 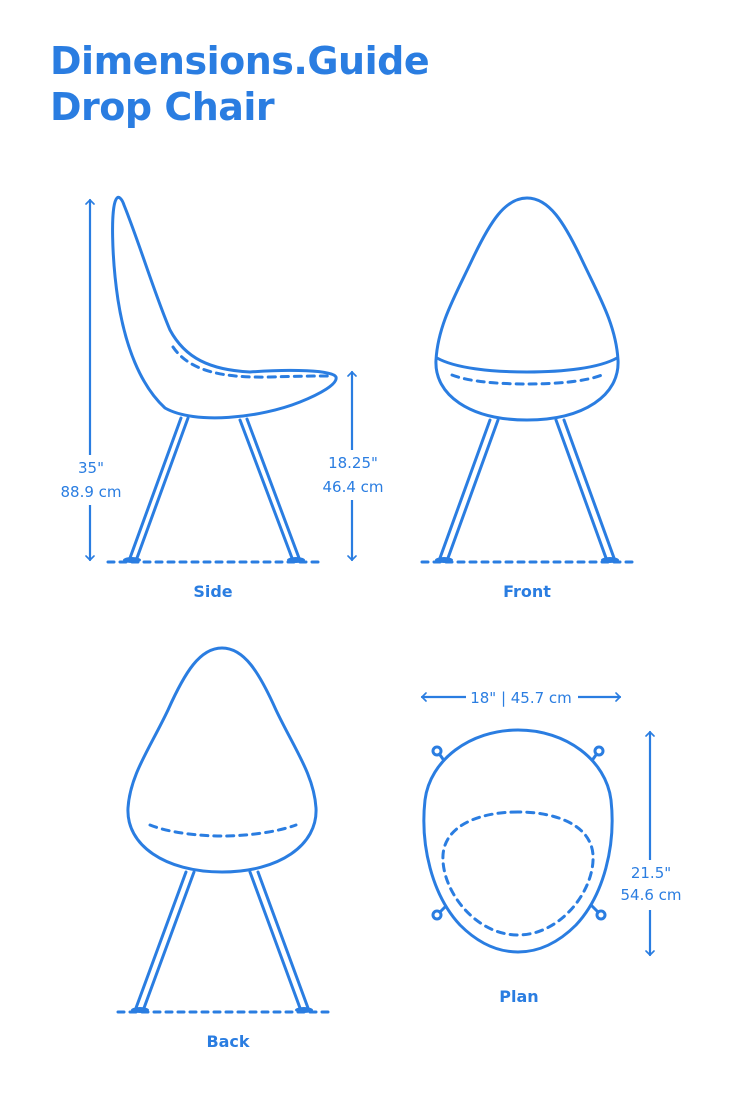 What do you see at coordinates (650, 895) in the screenshot?
I see `plan-depth-metric: 54.6 cm` at bounding box center [650, 895].